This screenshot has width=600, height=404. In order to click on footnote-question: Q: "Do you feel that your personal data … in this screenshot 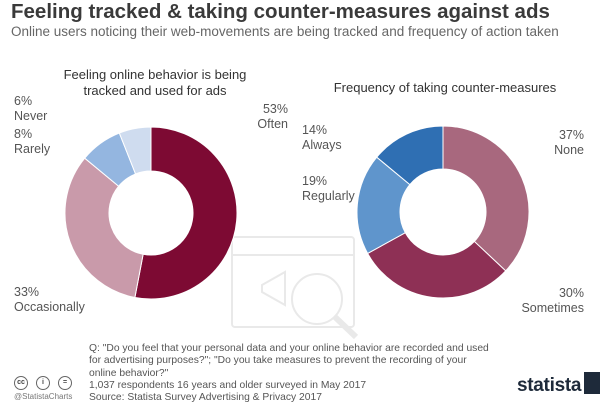, I will do `click(289, 361)`.